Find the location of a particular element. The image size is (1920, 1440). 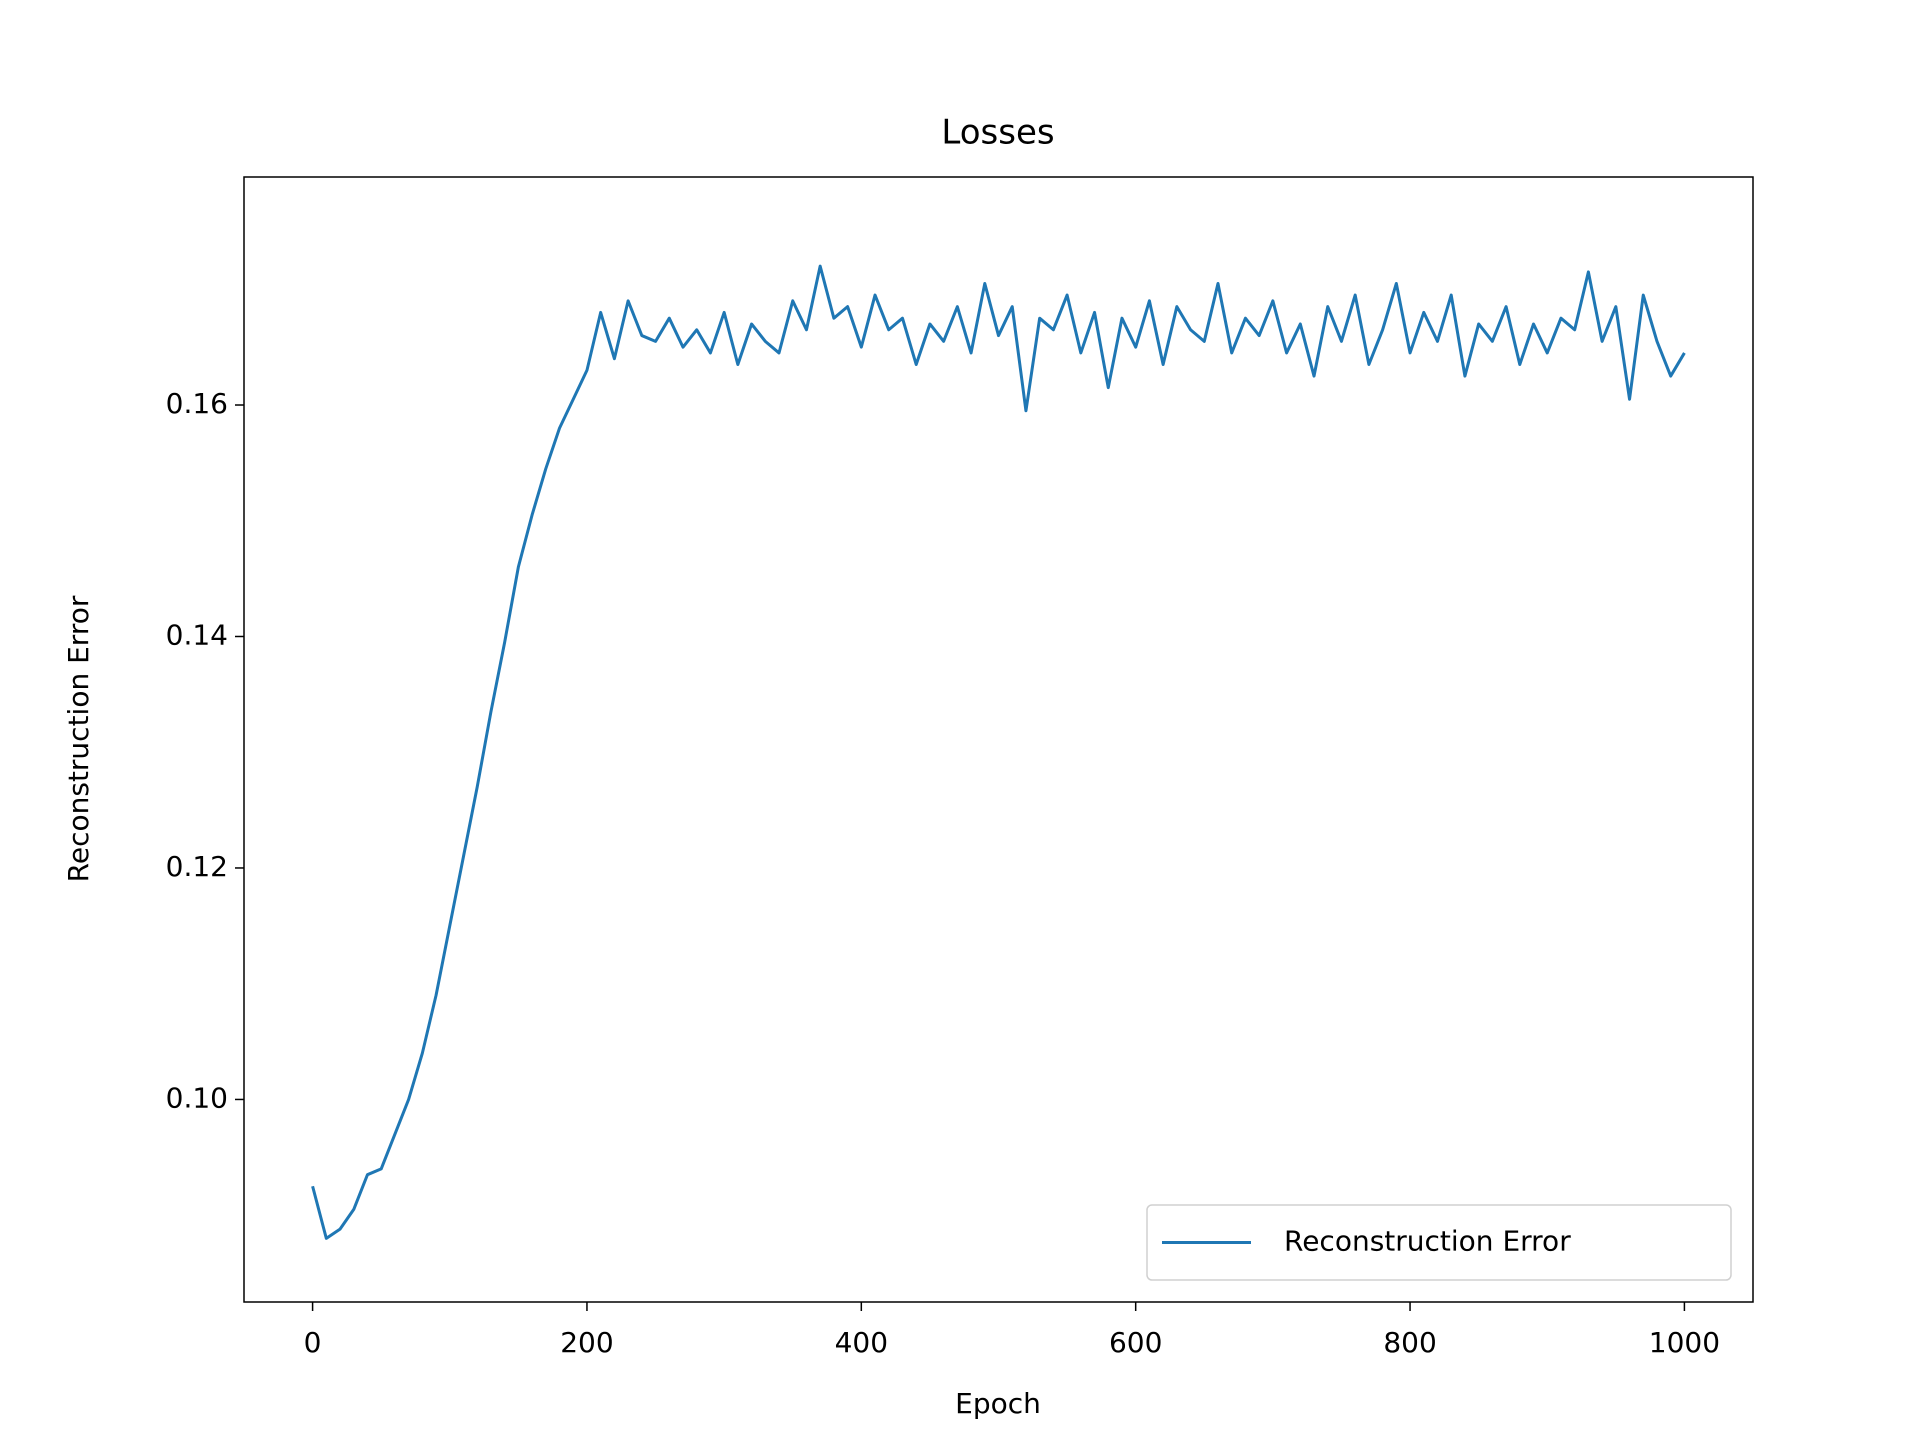

legend-label: Reconstruction Error is located at coordinates (1427, 1241).